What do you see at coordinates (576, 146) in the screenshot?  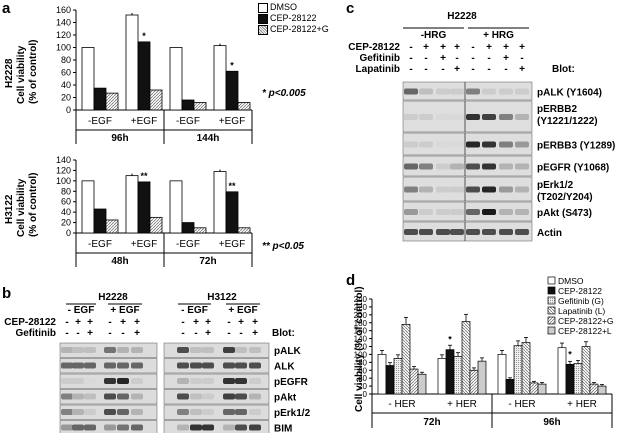 I see `c-row-label: pERBB3 (Y1289)` at bounding box center [576, 146].